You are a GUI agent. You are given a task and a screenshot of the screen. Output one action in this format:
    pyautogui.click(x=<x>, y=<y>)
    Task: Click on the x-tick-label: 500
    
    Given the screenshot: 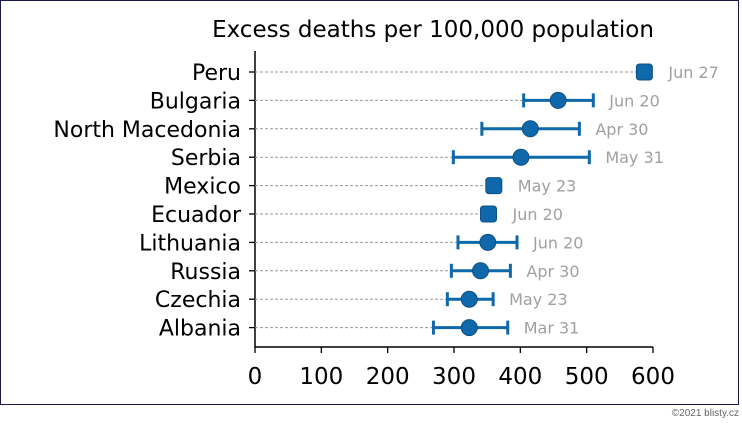 What is the action you would take?
    pyautogui.click(x=587, y=377)
    